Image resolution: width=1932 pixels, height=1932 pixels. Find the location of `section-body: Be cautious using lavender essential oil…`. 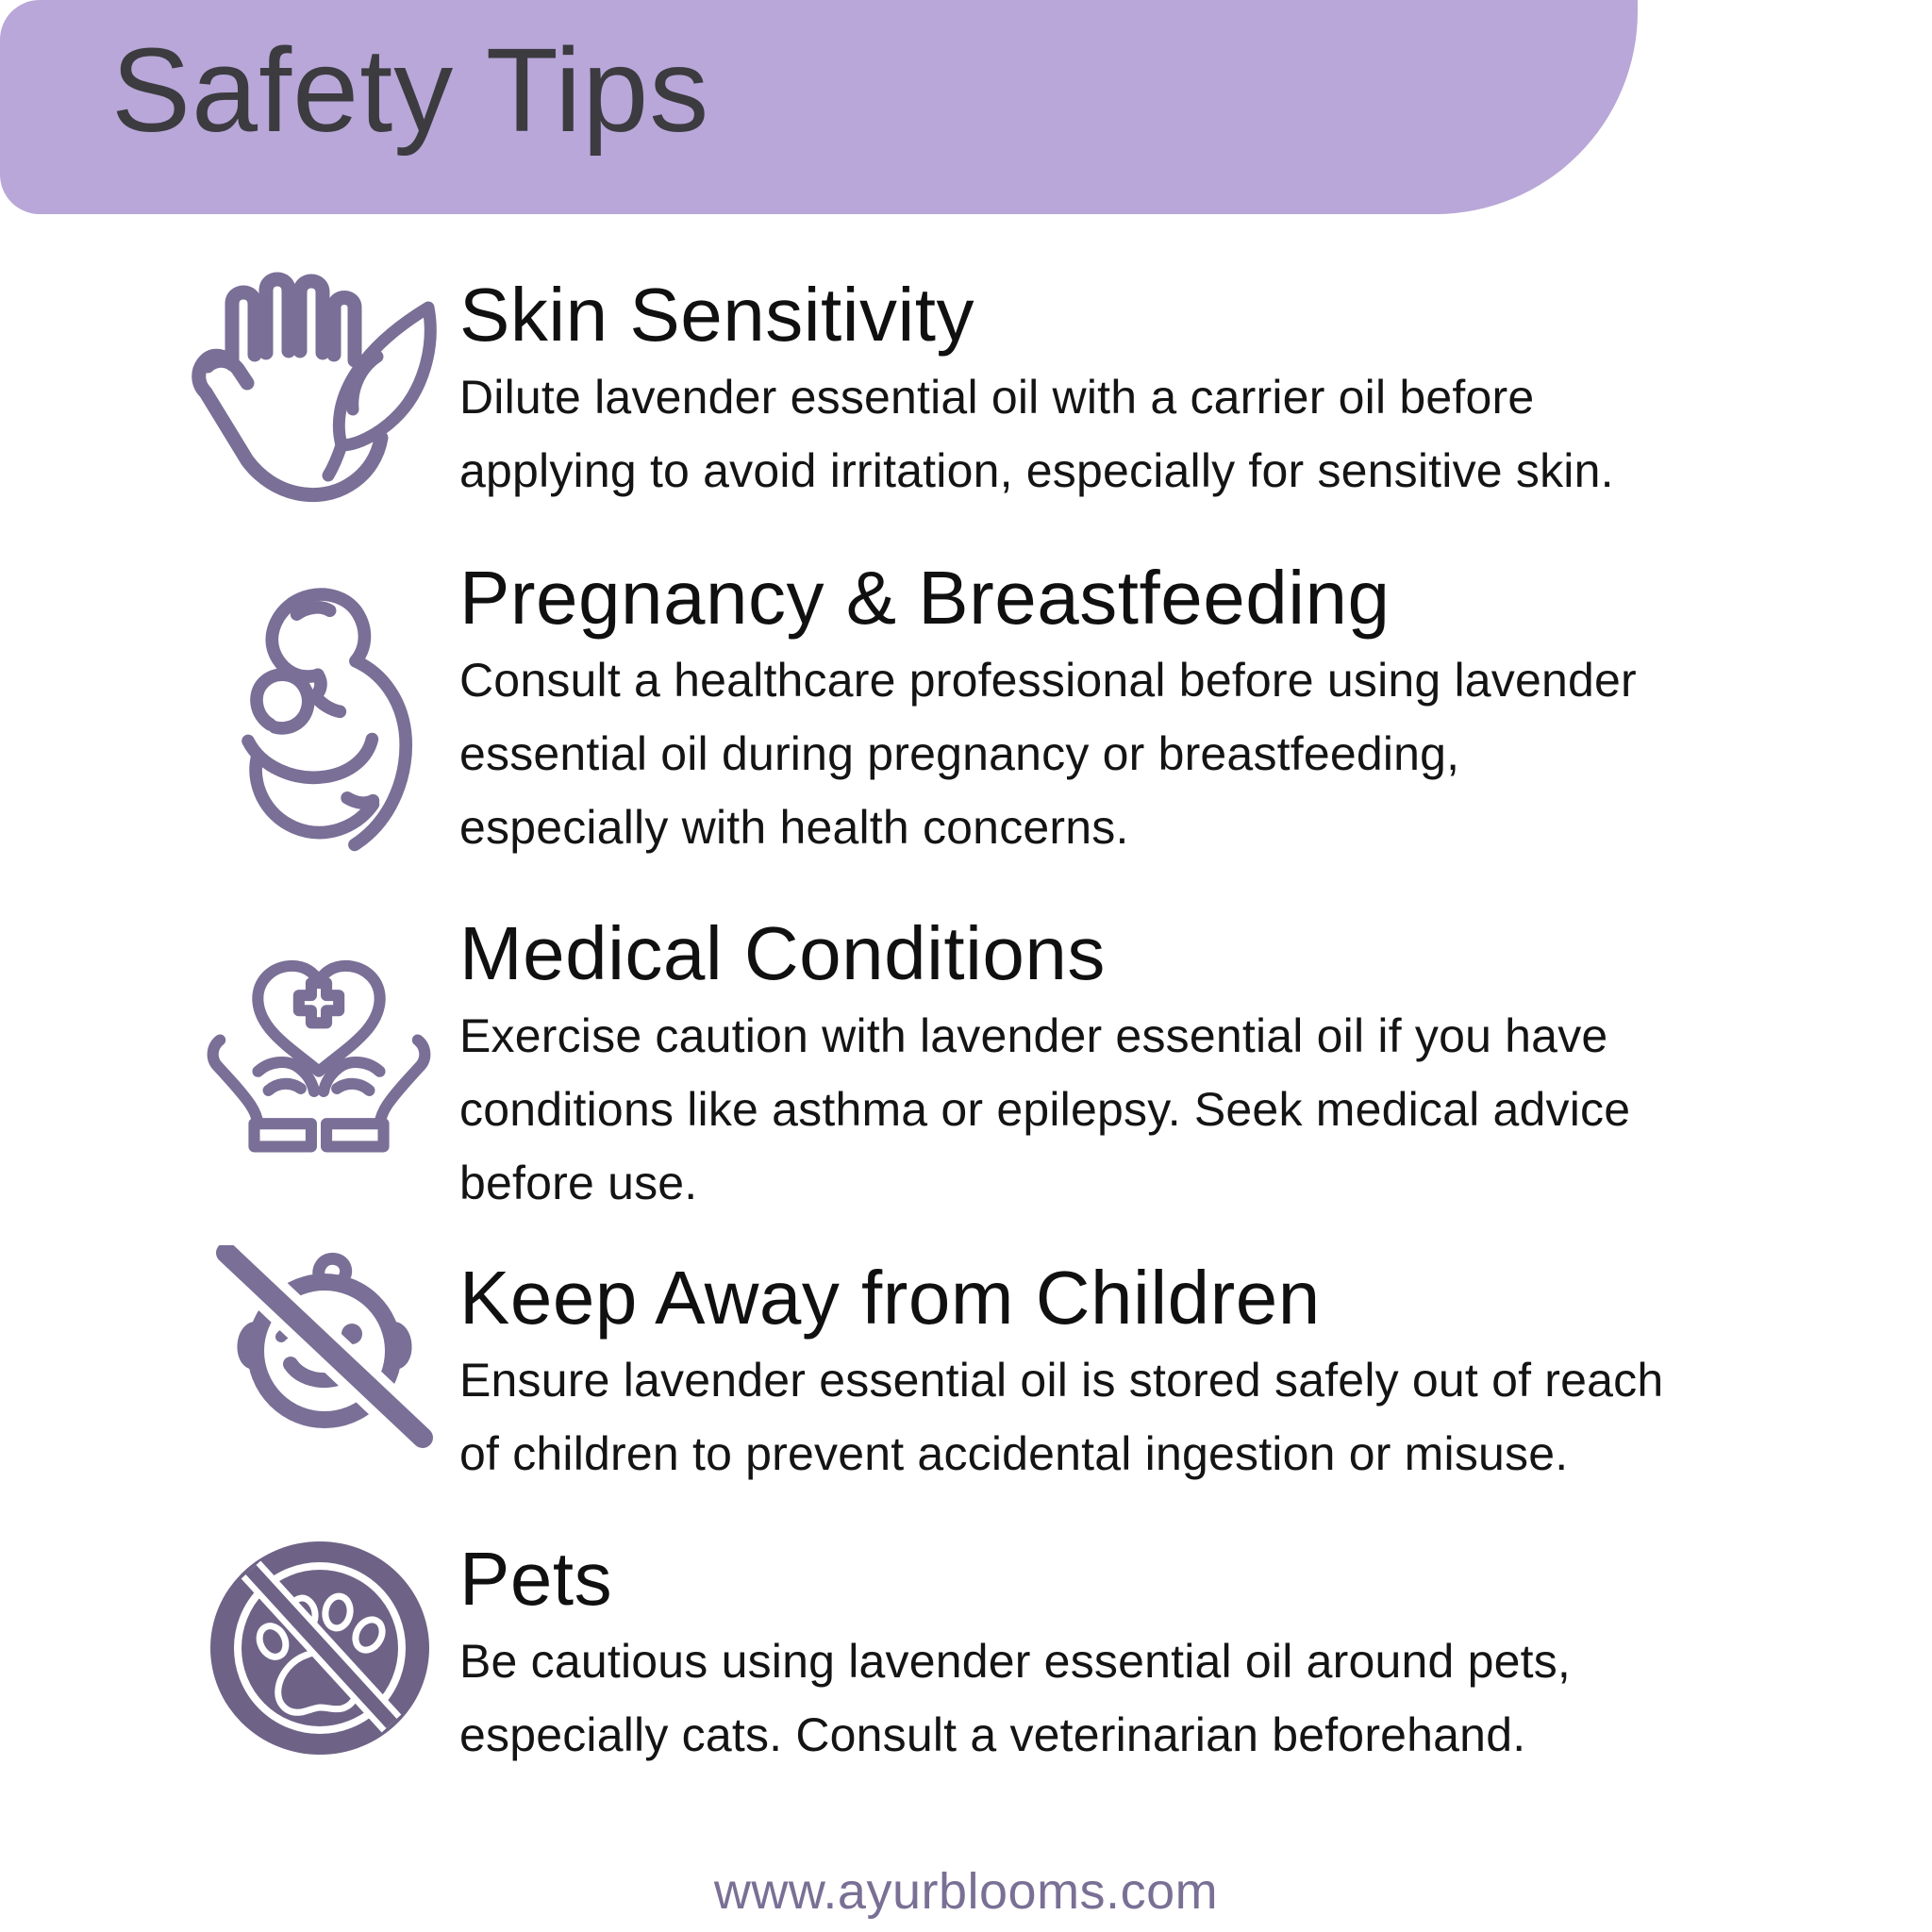

section-body: Be cautious using lavender essential oil… is located at coordinates (1016, 1698).